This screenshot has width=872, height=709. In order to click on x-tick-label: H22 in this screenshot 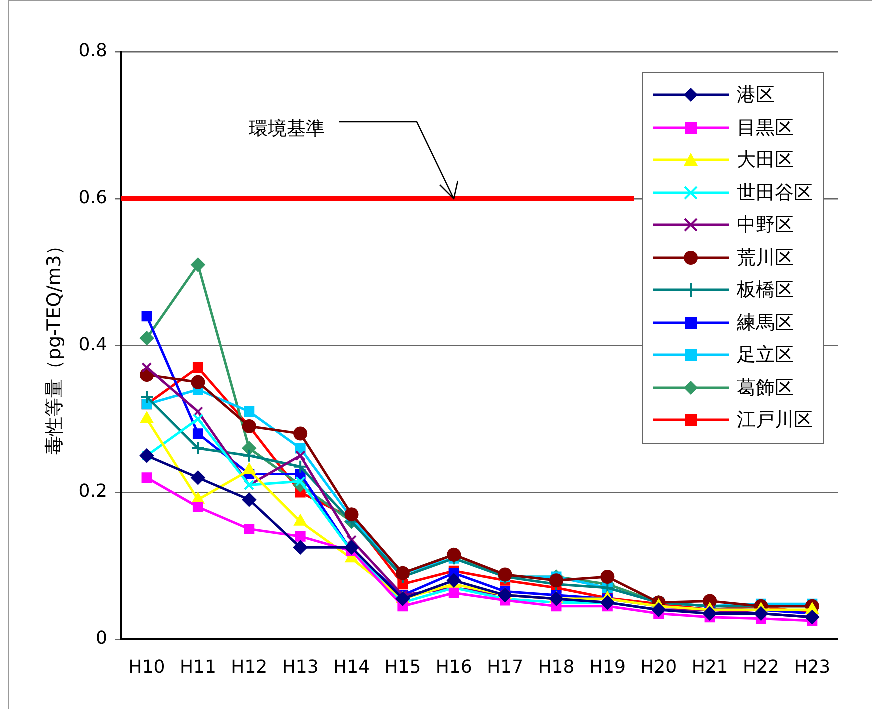, I will do `click(761, 667)`.